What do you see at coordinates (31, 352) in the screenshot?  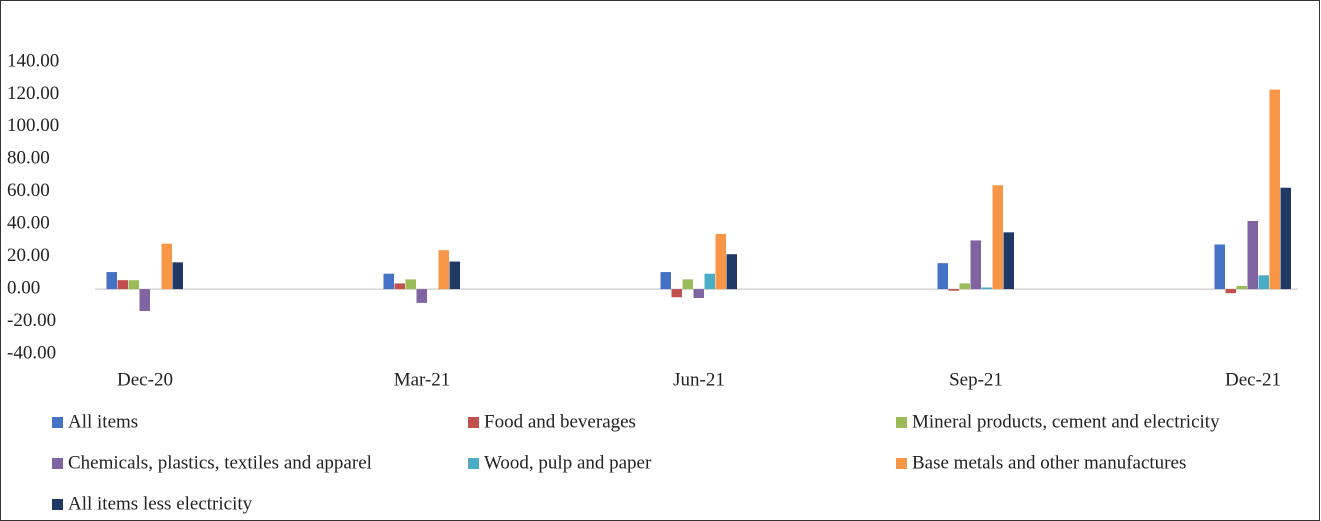 I see `y-tick-label: -40.00` at bounding box center [31, 352].